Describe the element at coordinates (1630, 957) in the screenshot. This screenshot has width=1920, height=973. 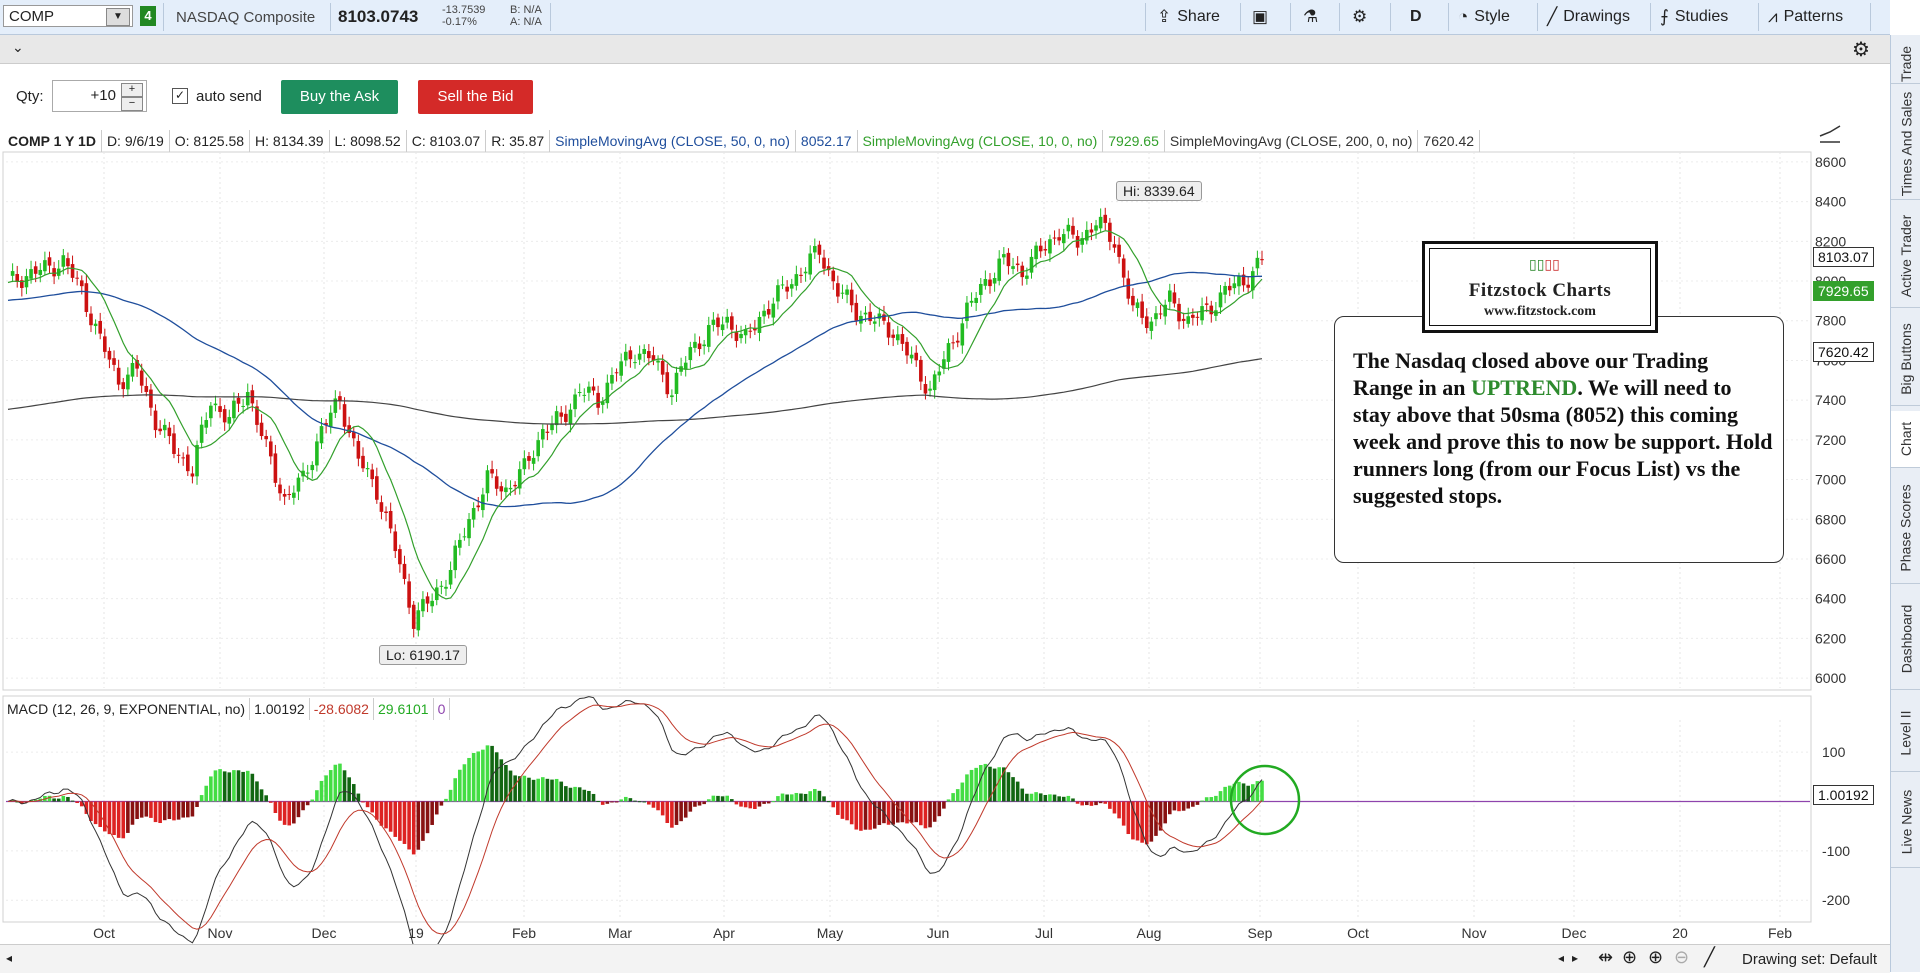
I see `crosshair-icon: ⊕` at that location.